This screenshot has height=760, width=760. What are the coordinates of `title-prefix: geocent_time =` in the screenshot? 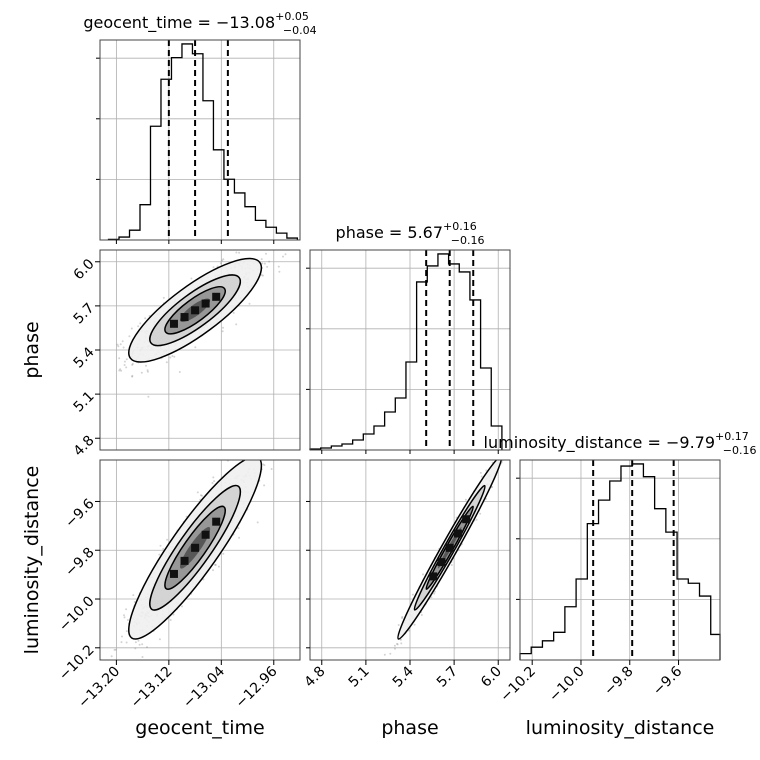 It's located at (149, 23).